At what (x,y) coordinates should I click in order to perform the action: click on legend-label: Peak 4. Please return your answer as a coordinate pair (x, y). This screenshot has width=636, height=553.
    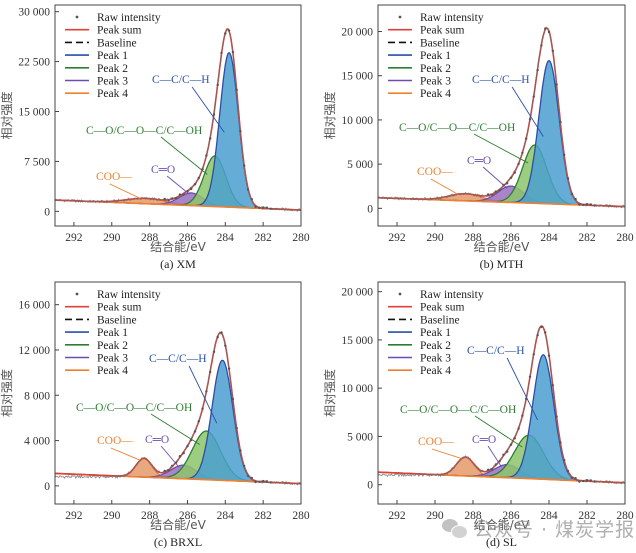
    Looking at the image, I should click on (112, 94).